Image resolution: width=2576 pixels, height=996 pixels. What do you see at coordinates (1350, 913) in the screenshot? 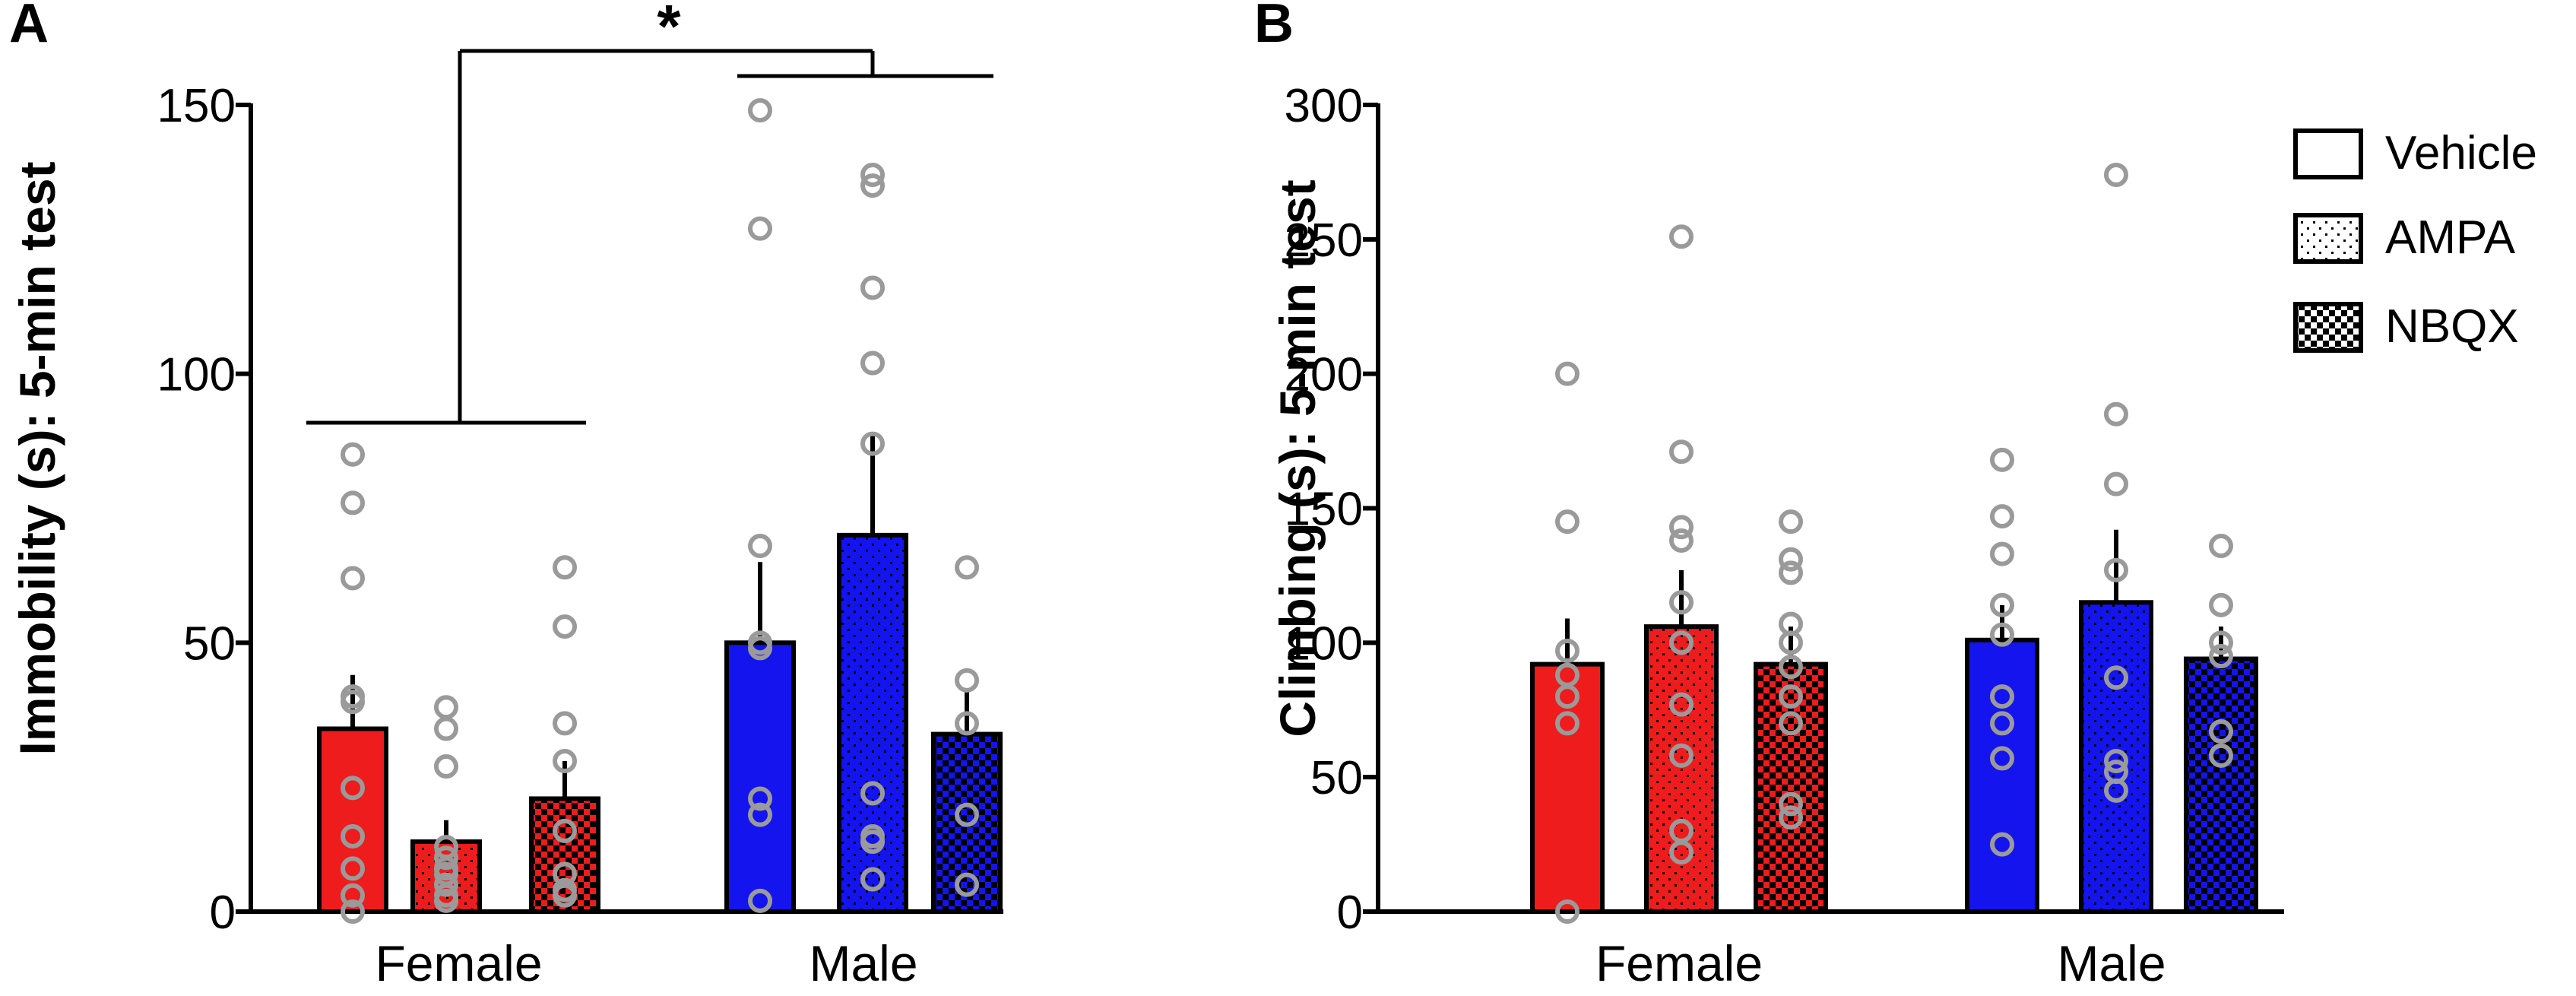
I see `panel-b-y-tick-label-0: 0` at bounding box center [1350, 913].